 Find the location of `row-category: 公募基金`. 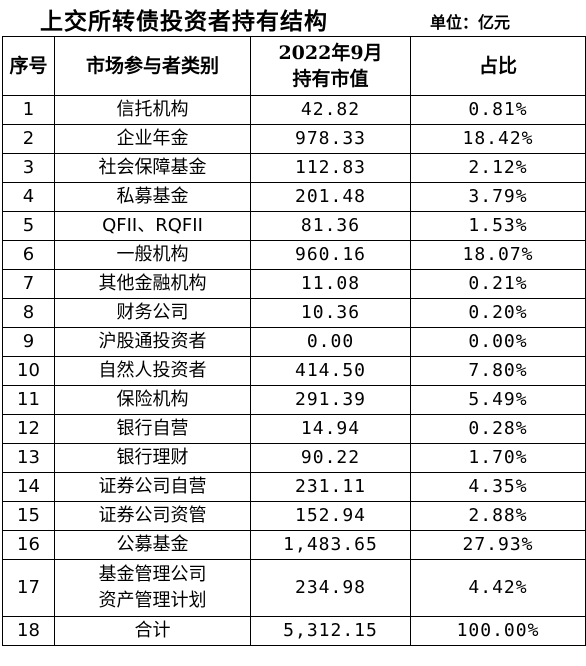

row-category: 公募基金 is located at coordinates (152, 545).